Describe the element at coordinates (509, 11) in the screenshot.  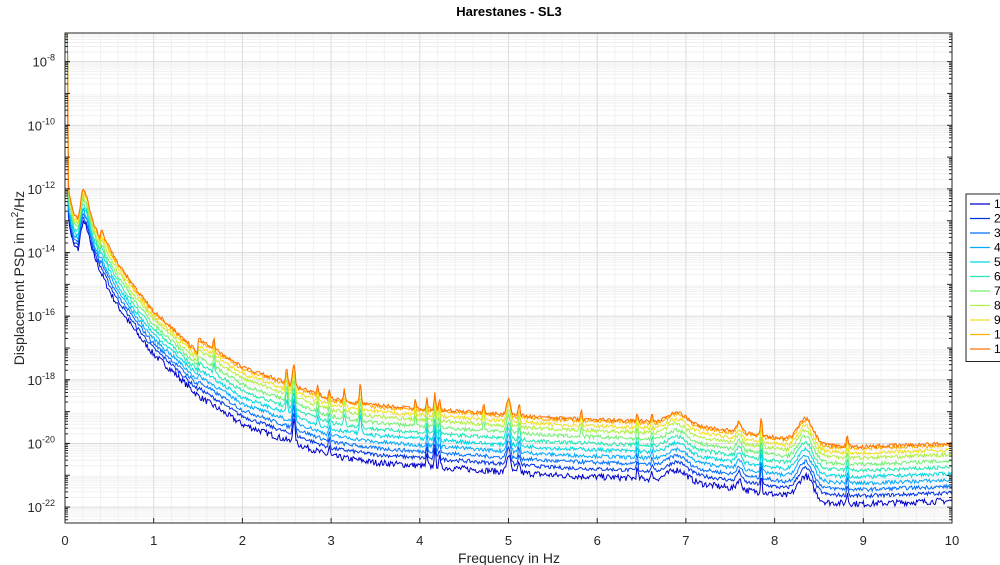
I see `chart-title: Harestanes - SL3` at that location.